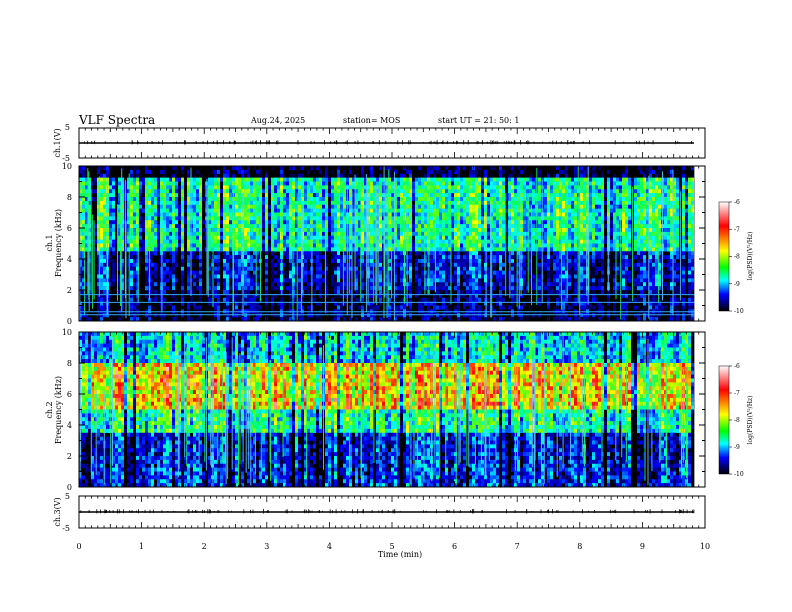 This screenshot has width=792, height=612. What do you see at coordinates (277, 120) in the screenshot?
I see `date-label: Aug.24, 2025` at bounding box center [277, 120].